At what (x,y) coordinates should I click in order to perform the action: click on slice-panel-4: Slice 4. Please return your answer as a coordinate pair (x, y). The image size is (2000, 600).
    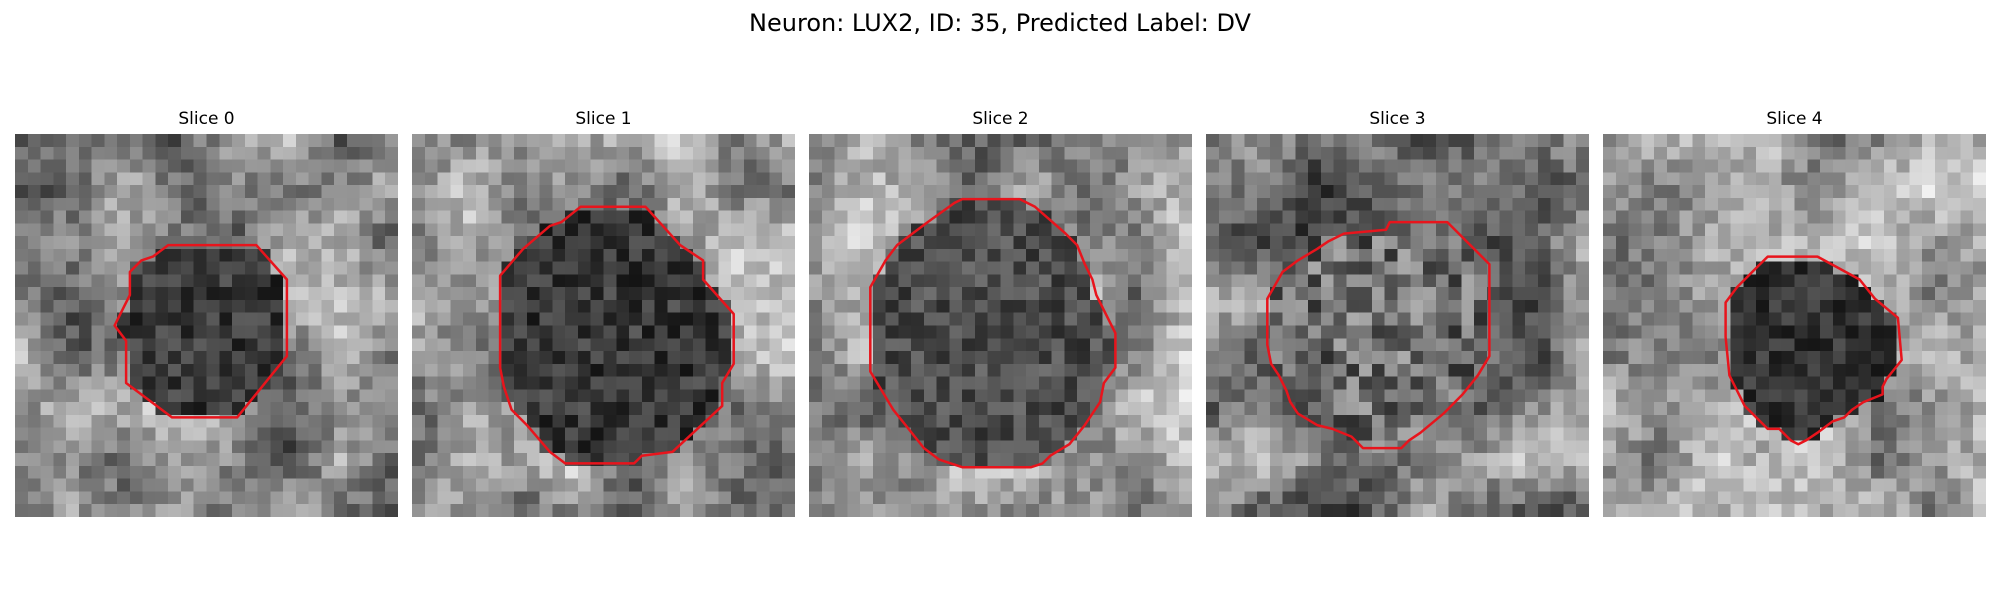
    Looking at the image, I should click on (1794, 313).